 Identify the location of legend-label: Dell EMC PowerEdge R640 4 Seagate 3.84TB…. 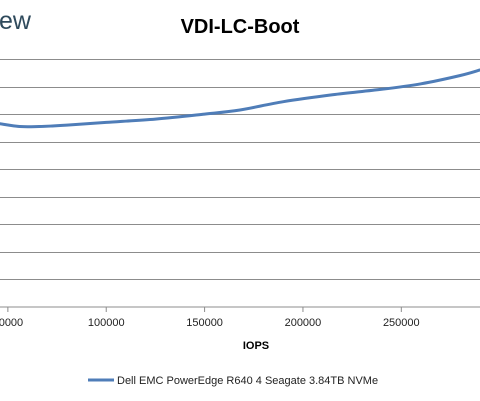
(247, 381).